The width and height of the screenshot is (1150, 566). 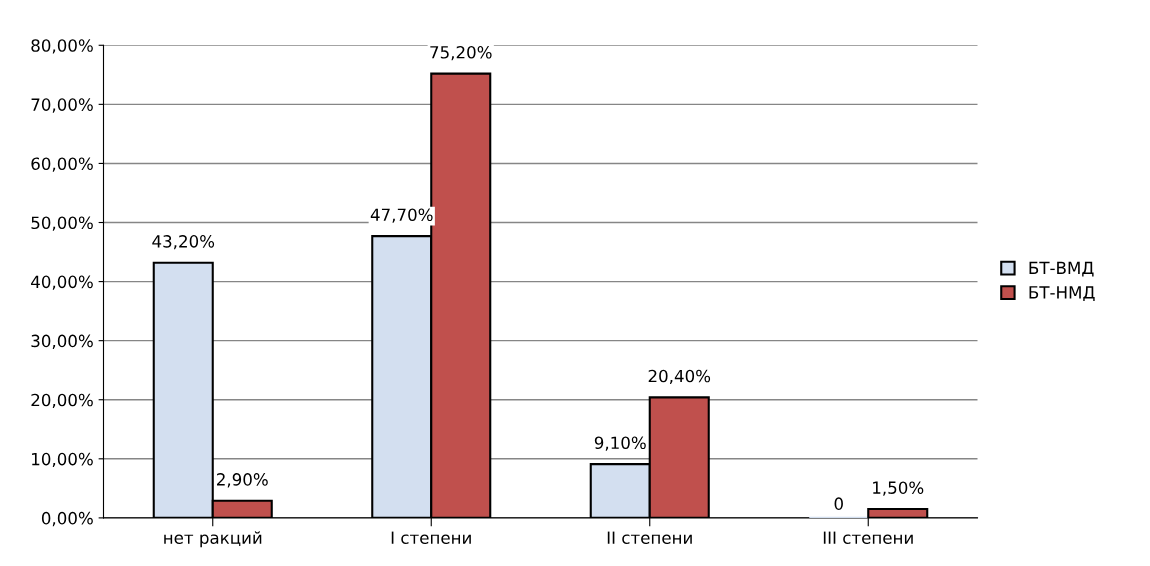 I want to click on y-tick-label: 10,00%, so click(x=62, y=460).